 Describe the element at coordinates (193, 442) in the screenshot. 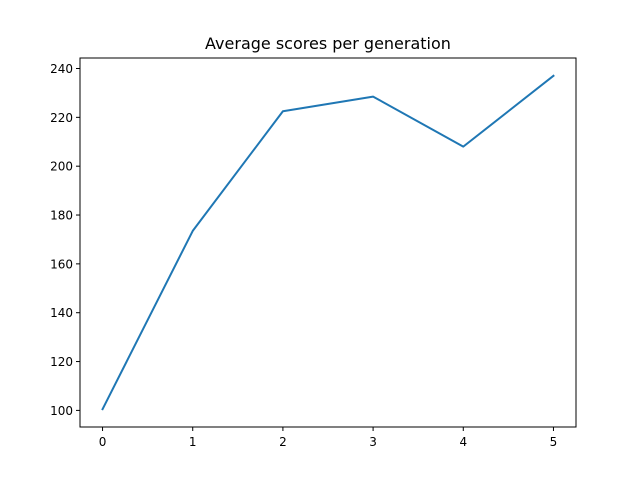

I see `x-tick-label: 1` at that location.